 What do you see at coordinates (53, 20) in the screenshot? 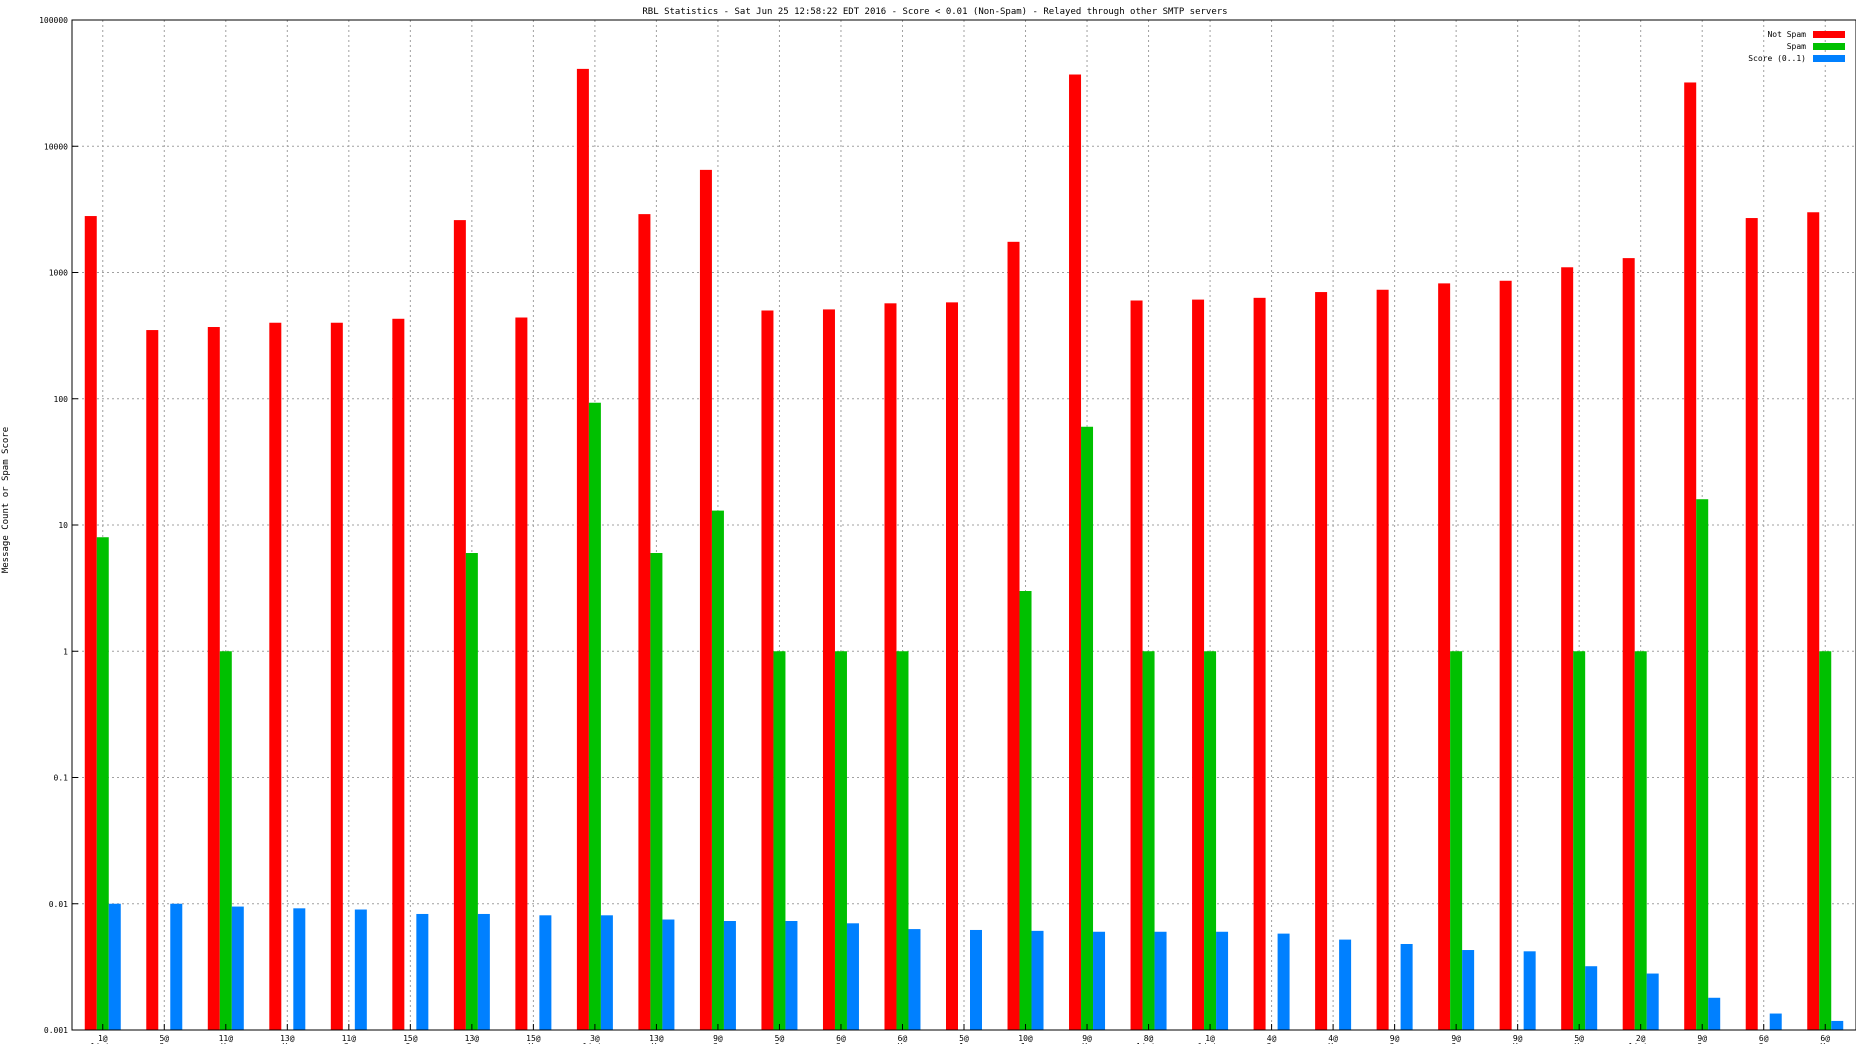
I see `y-tick-label: 100000` at bounding box center [53, 20].